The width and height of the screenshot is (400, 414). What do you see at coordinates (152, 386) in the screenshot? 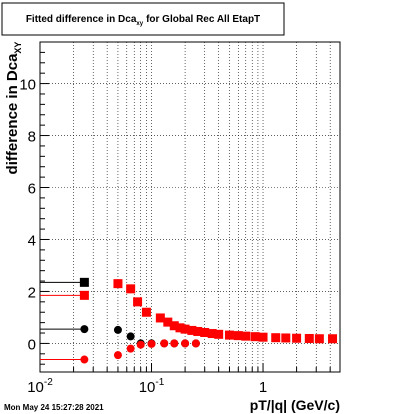
I see `x-tick-label: 10⁻¹` at bounding box center [152, 386].